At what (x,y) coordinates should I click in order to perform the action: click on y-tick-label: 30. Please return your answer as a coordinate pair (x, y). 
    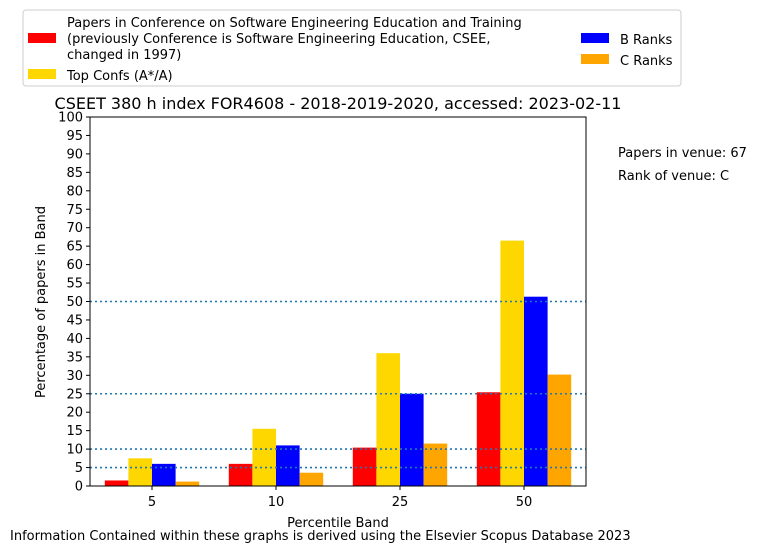
    Looking at the image, I should click on (74, 376).